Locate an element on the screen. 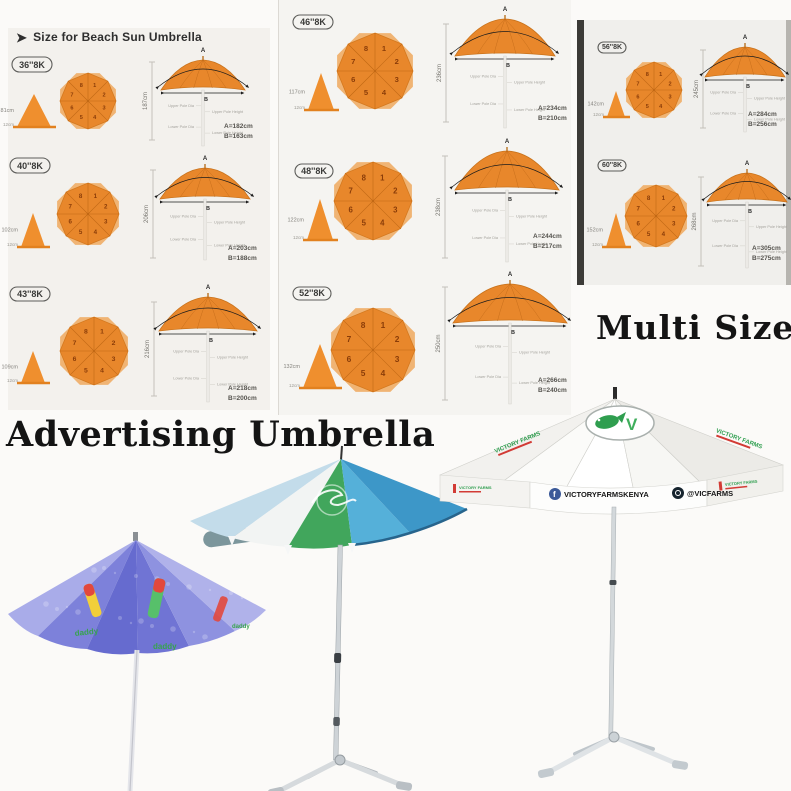  canopy-script-logo is located at coordinates (334, 498).